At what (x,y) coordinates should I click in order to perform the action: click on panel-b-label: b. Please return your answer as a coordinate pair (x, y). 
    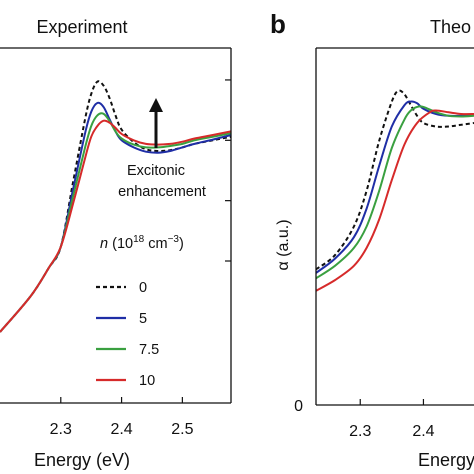
    Looking at the image, I should click on (278, 24).